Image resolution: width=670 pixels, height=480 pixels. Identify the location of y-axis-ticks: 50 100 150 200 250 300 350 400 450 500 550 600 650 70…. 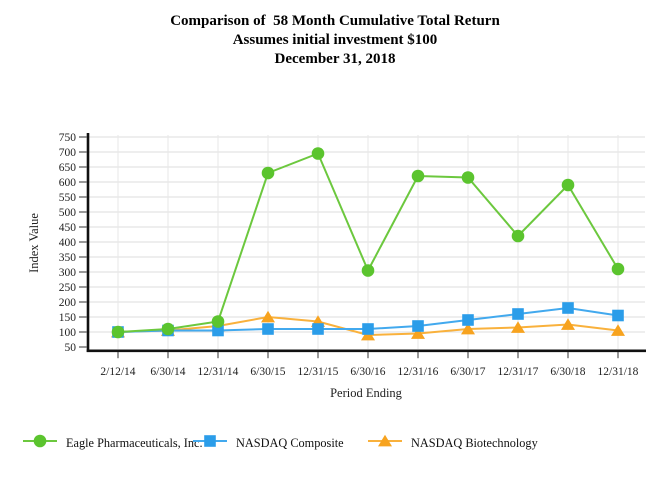
(73, 243).